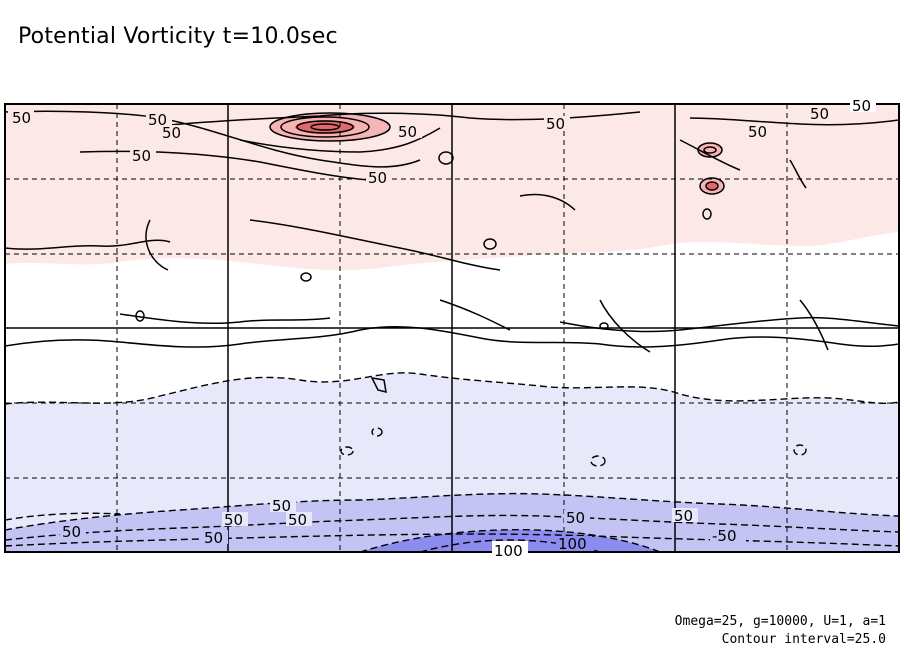 This screenshot has width=904, height=654. Describe the element at coordinates (724, 536) in the screenshot. I see `contour-label: -50` at that location.